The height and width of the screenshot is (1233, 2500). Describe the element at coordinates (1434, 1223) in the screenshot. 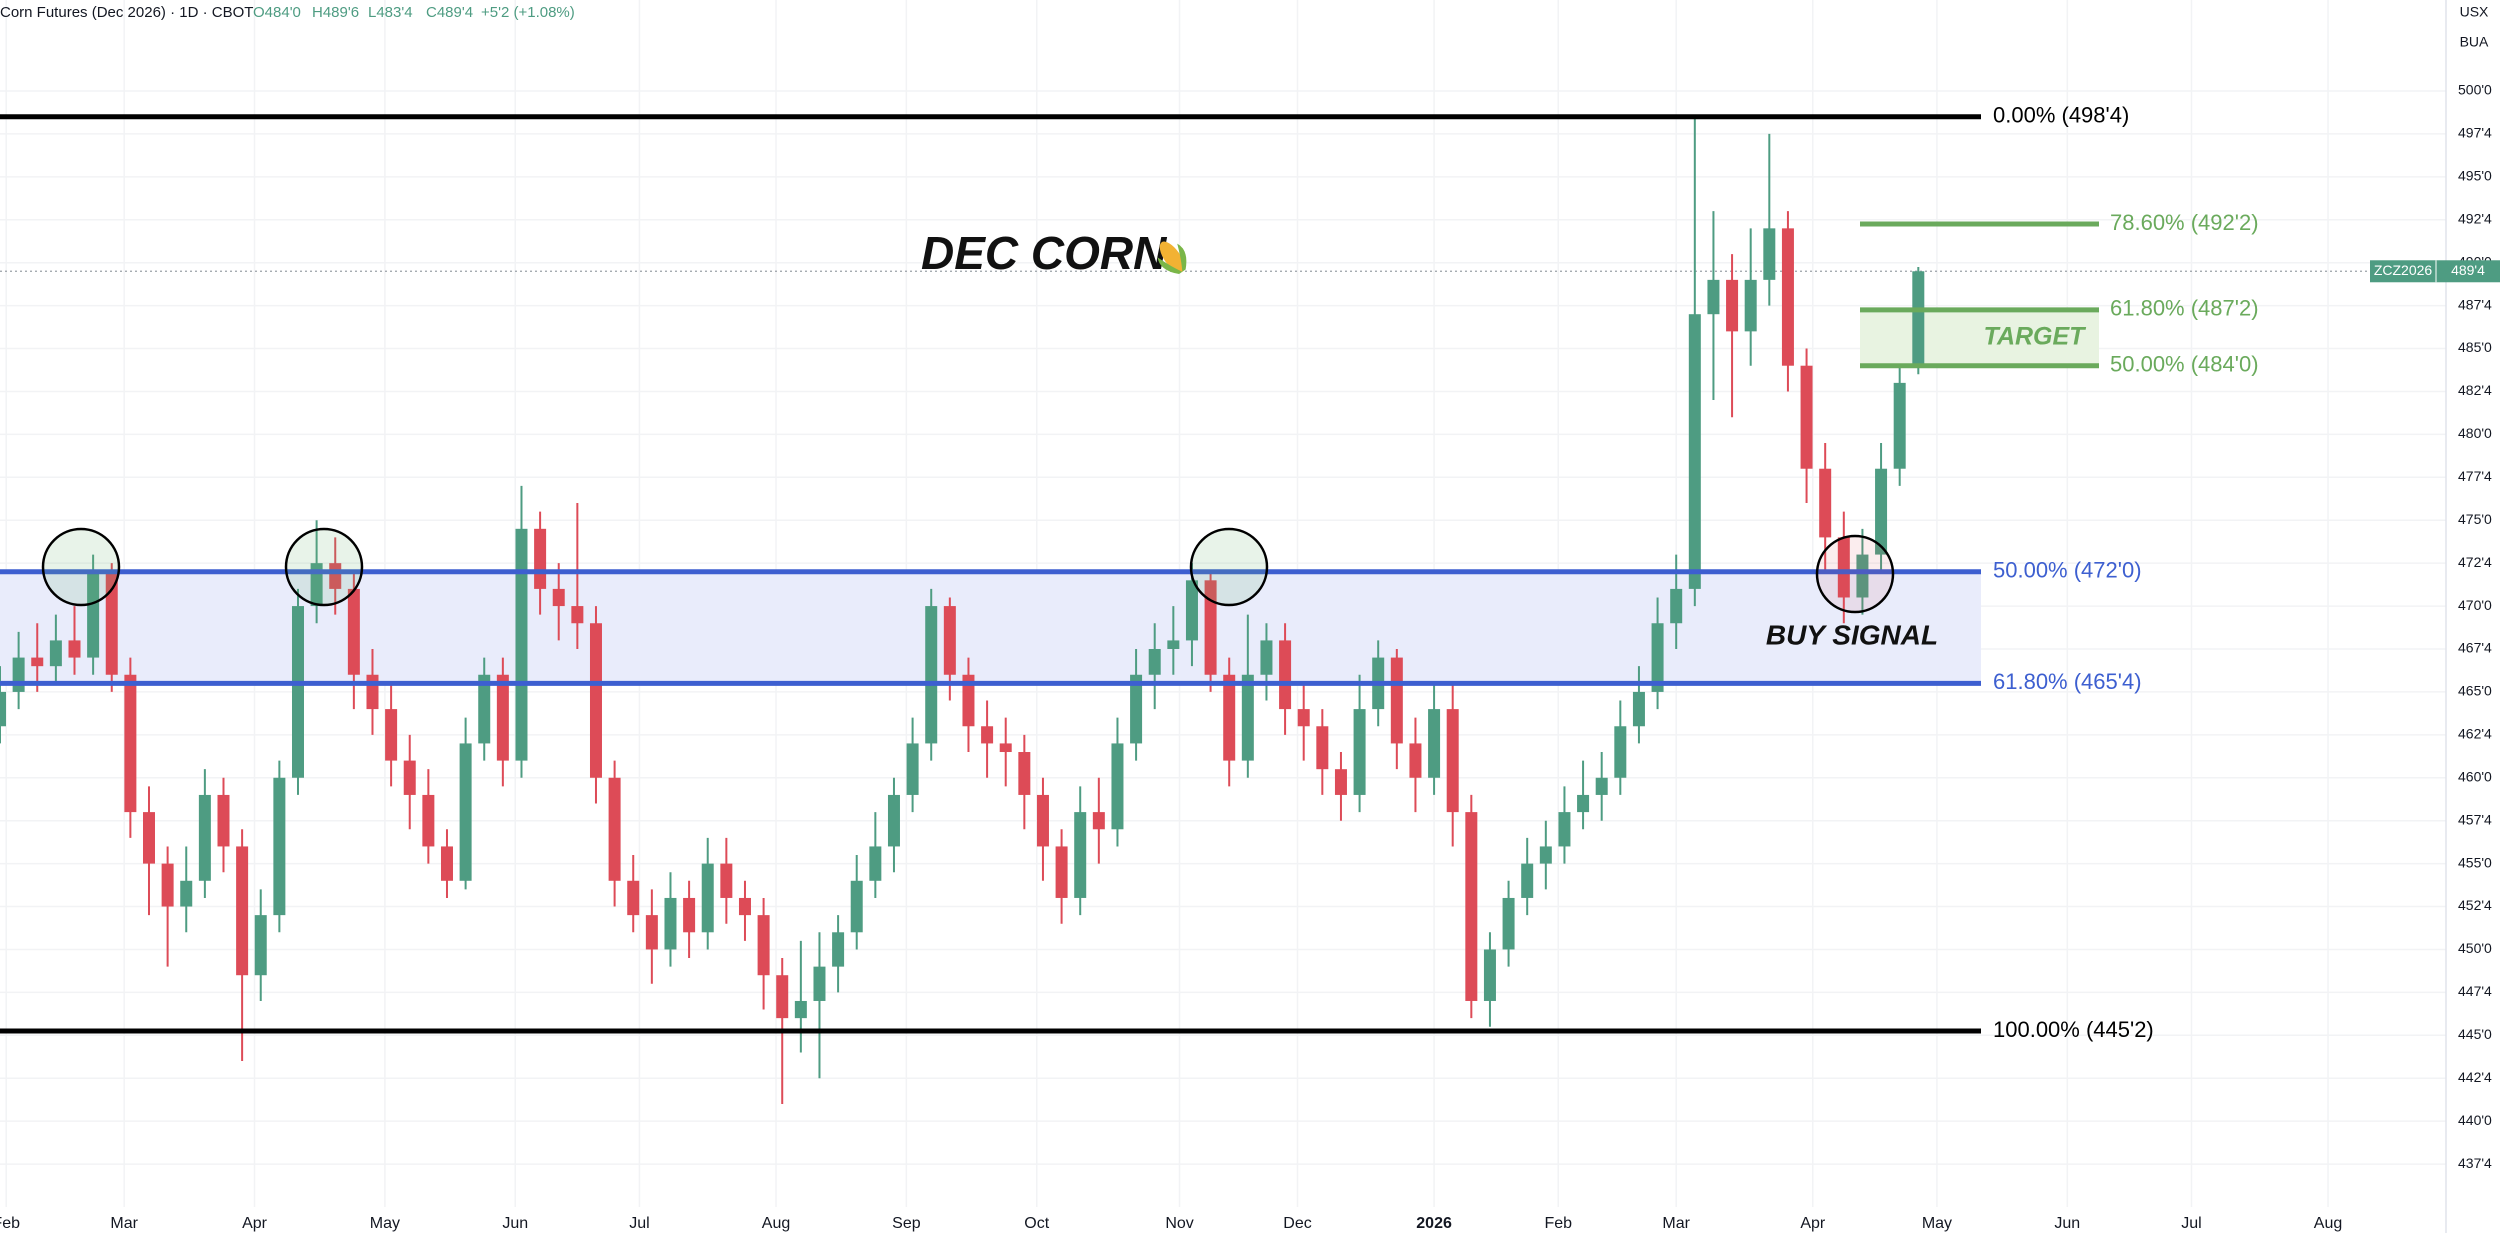

I see `x-tick-label: 2026` at that location.